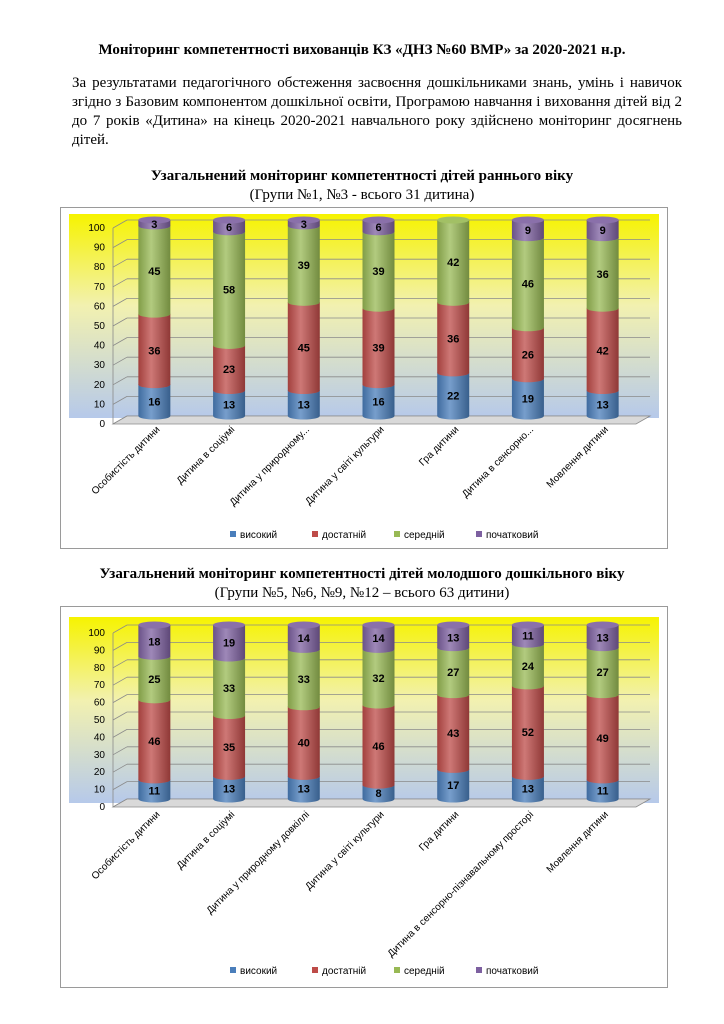 The height and width of the screenshot is (1024, 724). Describe the element at coordinates (362, 195) in the screenshot. I see `chart-1-subtitle: (Групи №1, №3 - всього 31 дитина)` at that location.